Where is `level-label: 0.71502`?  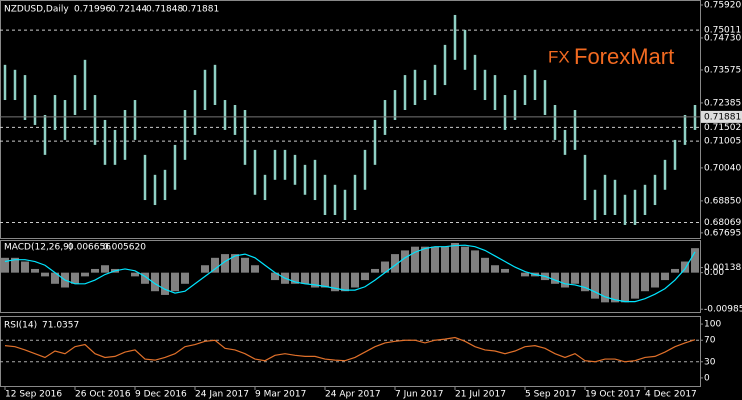
level-label: 0.71502 is located at coordinates (722, 128).